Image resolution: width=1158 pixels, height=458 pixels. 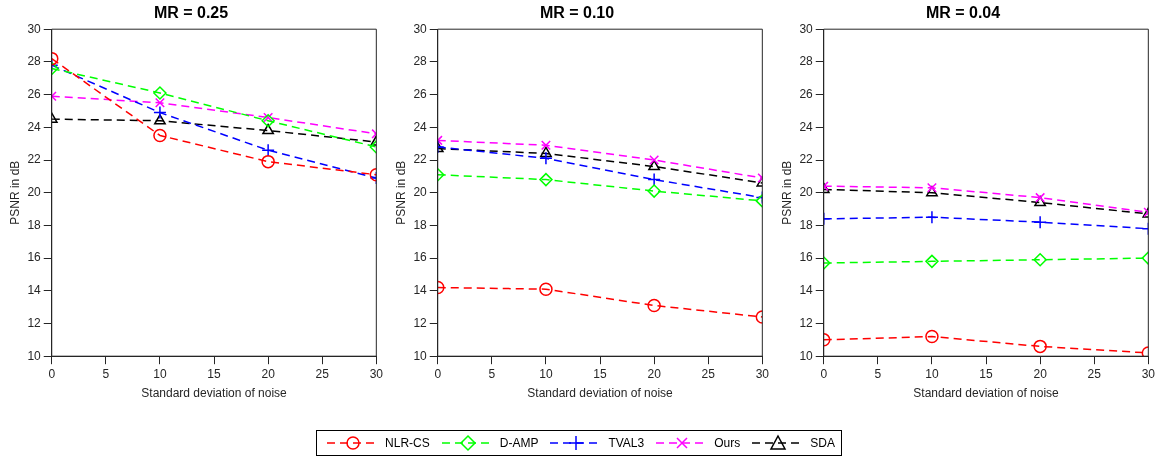 What do you see at coordinates (626, 443) in the screenshot?
I see `legend-label: TVAL3` at bounding box center [626, 443].